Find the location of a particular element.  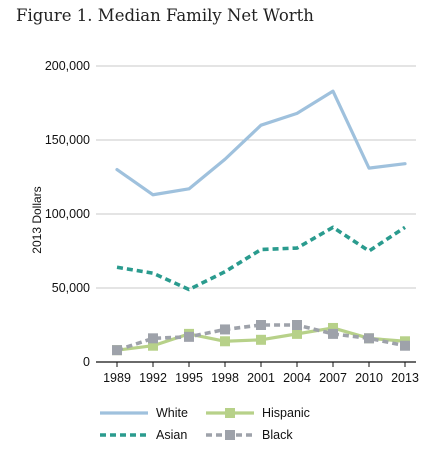

y-tick-label: 100,000 is located at coordinates (67, 214).